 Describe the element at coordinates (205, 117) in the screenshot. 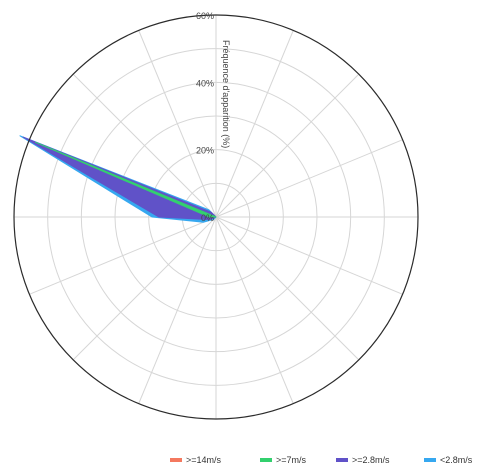

I see `radial-ticks: 0% 20% 40% 60%` at that location.